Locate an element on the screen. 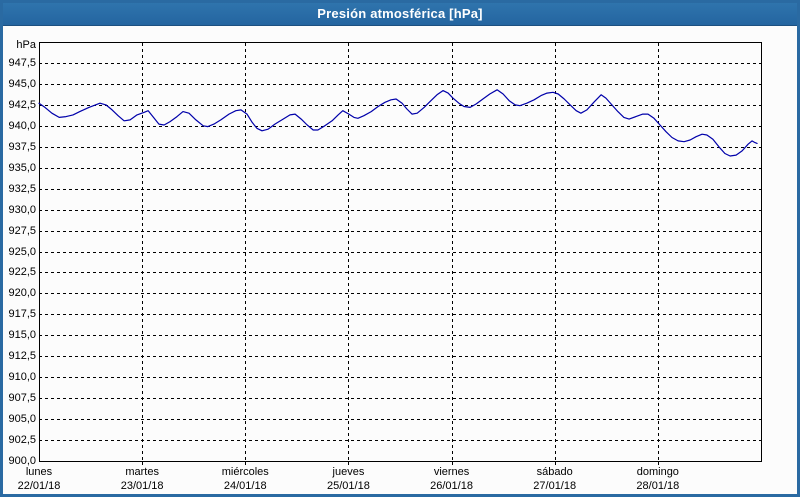 The image size is (800, 500). y-tick-label: 945,0 is located at coordinates (22, 83).